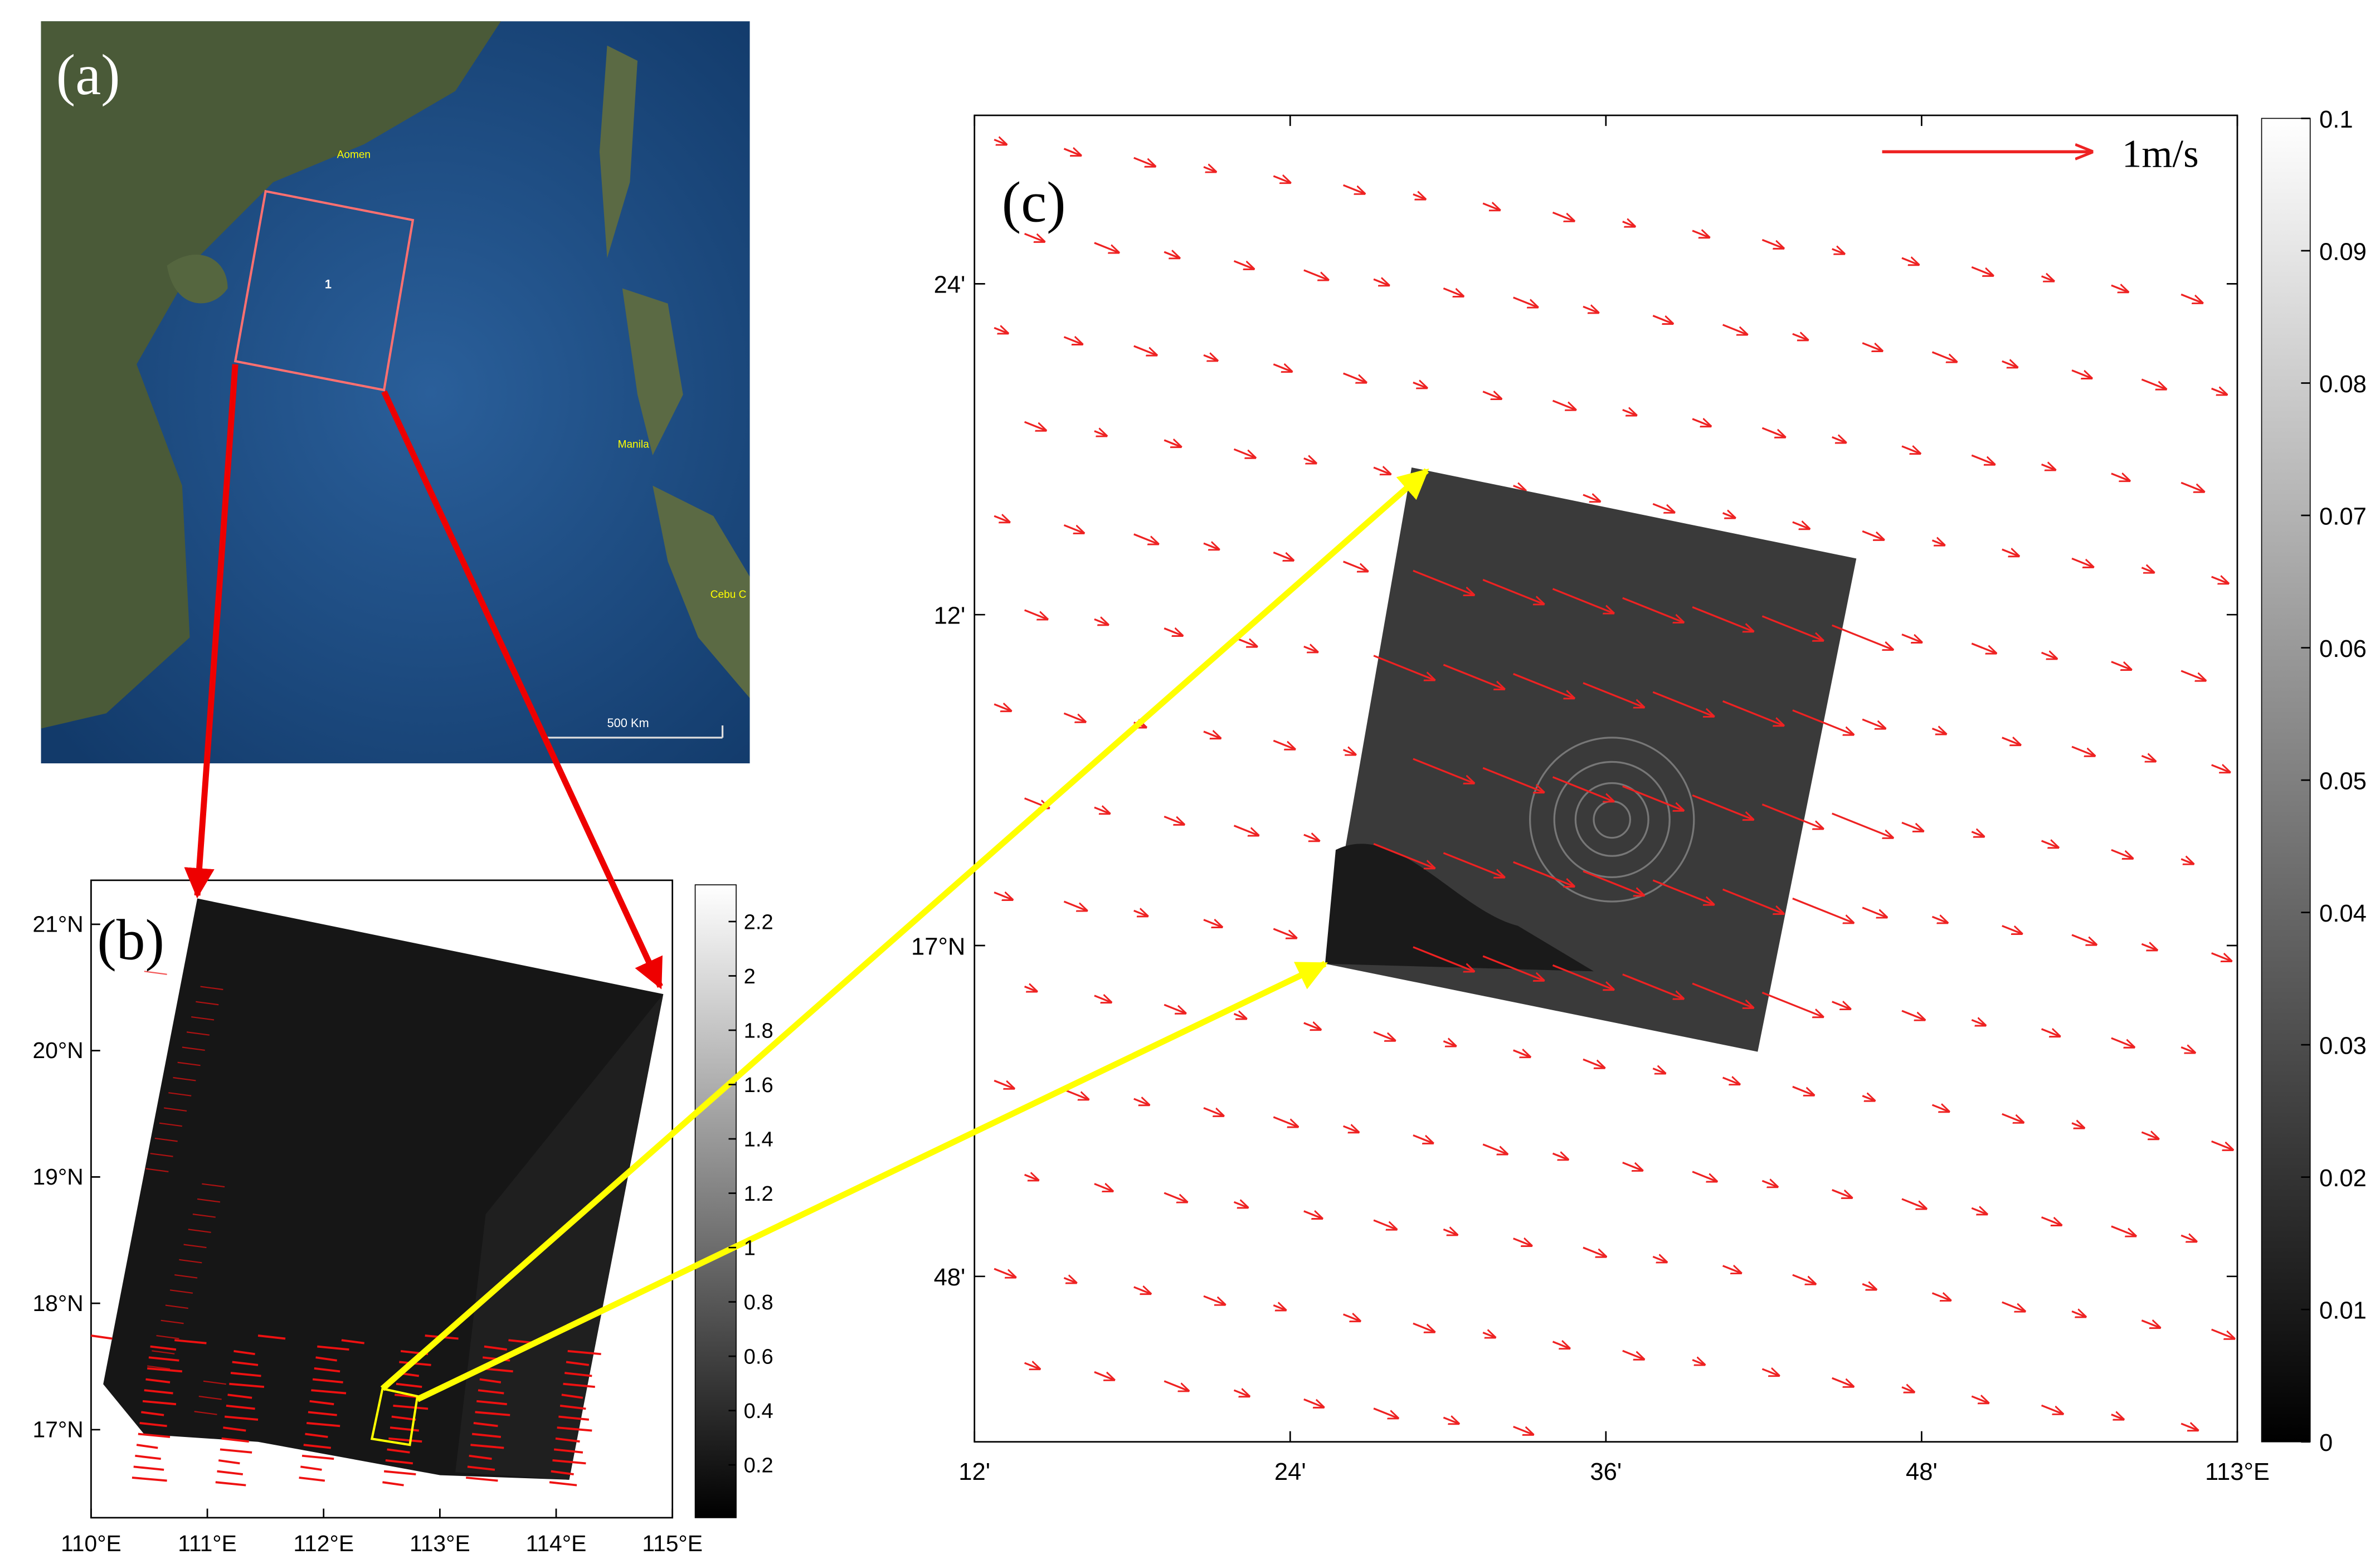  Describe the element at coordinates (758, 1085) in the screenshot. I see `tick-label: 1.6` at that location.